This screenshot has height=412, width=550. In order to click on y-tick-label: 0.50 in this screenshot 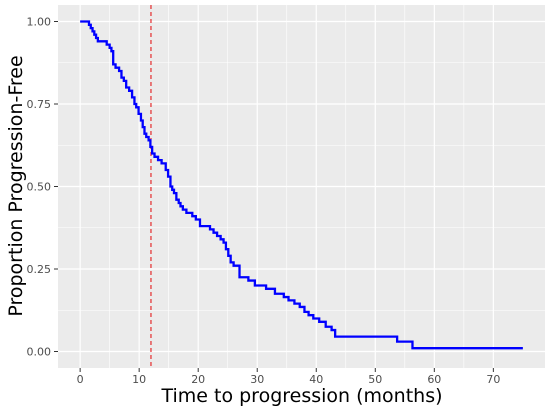, I will do `click(39, 187)`.